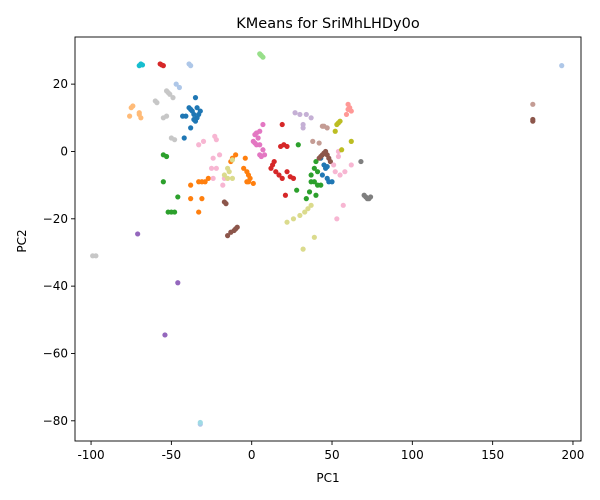 The width and height of the screenshot is (600, 500). What do you see at coordinates (412, 455) in the screenshot?
I see `x-tick-label: 100` at bounding box center [412, 455].